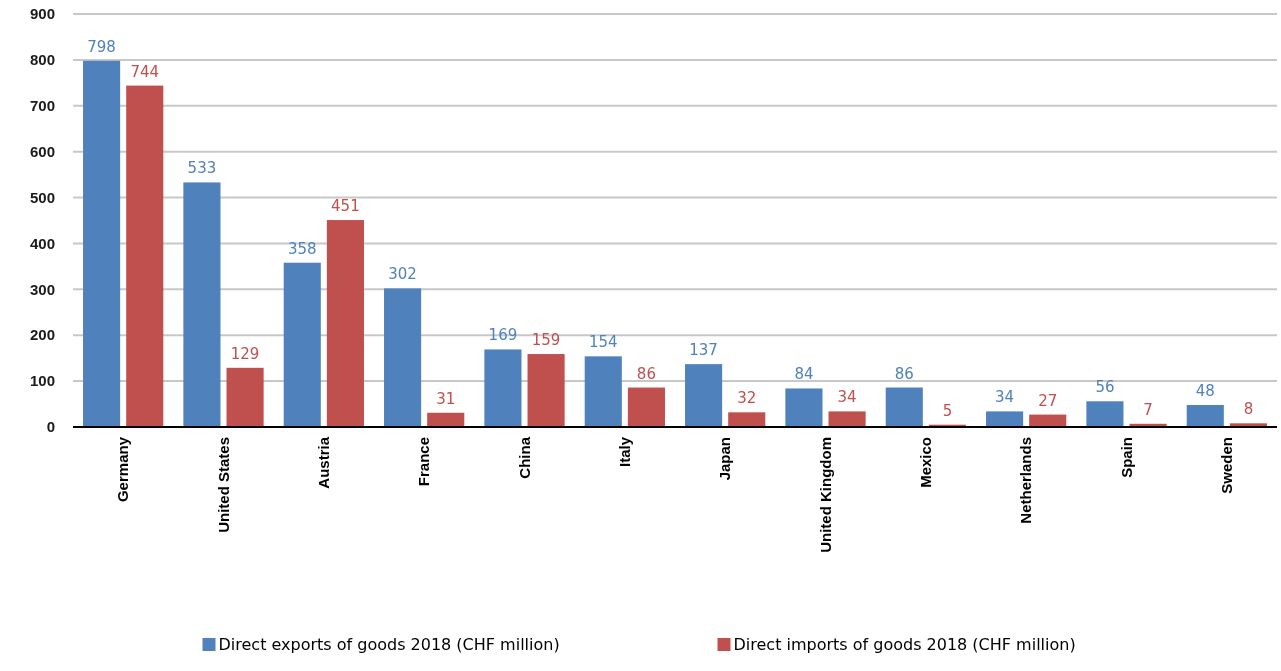 The height and width of the screenshot is (671, 1281). Describe the element at coordinates (1205, 390) in the screenshot. I see `data-label: 48` at that location.